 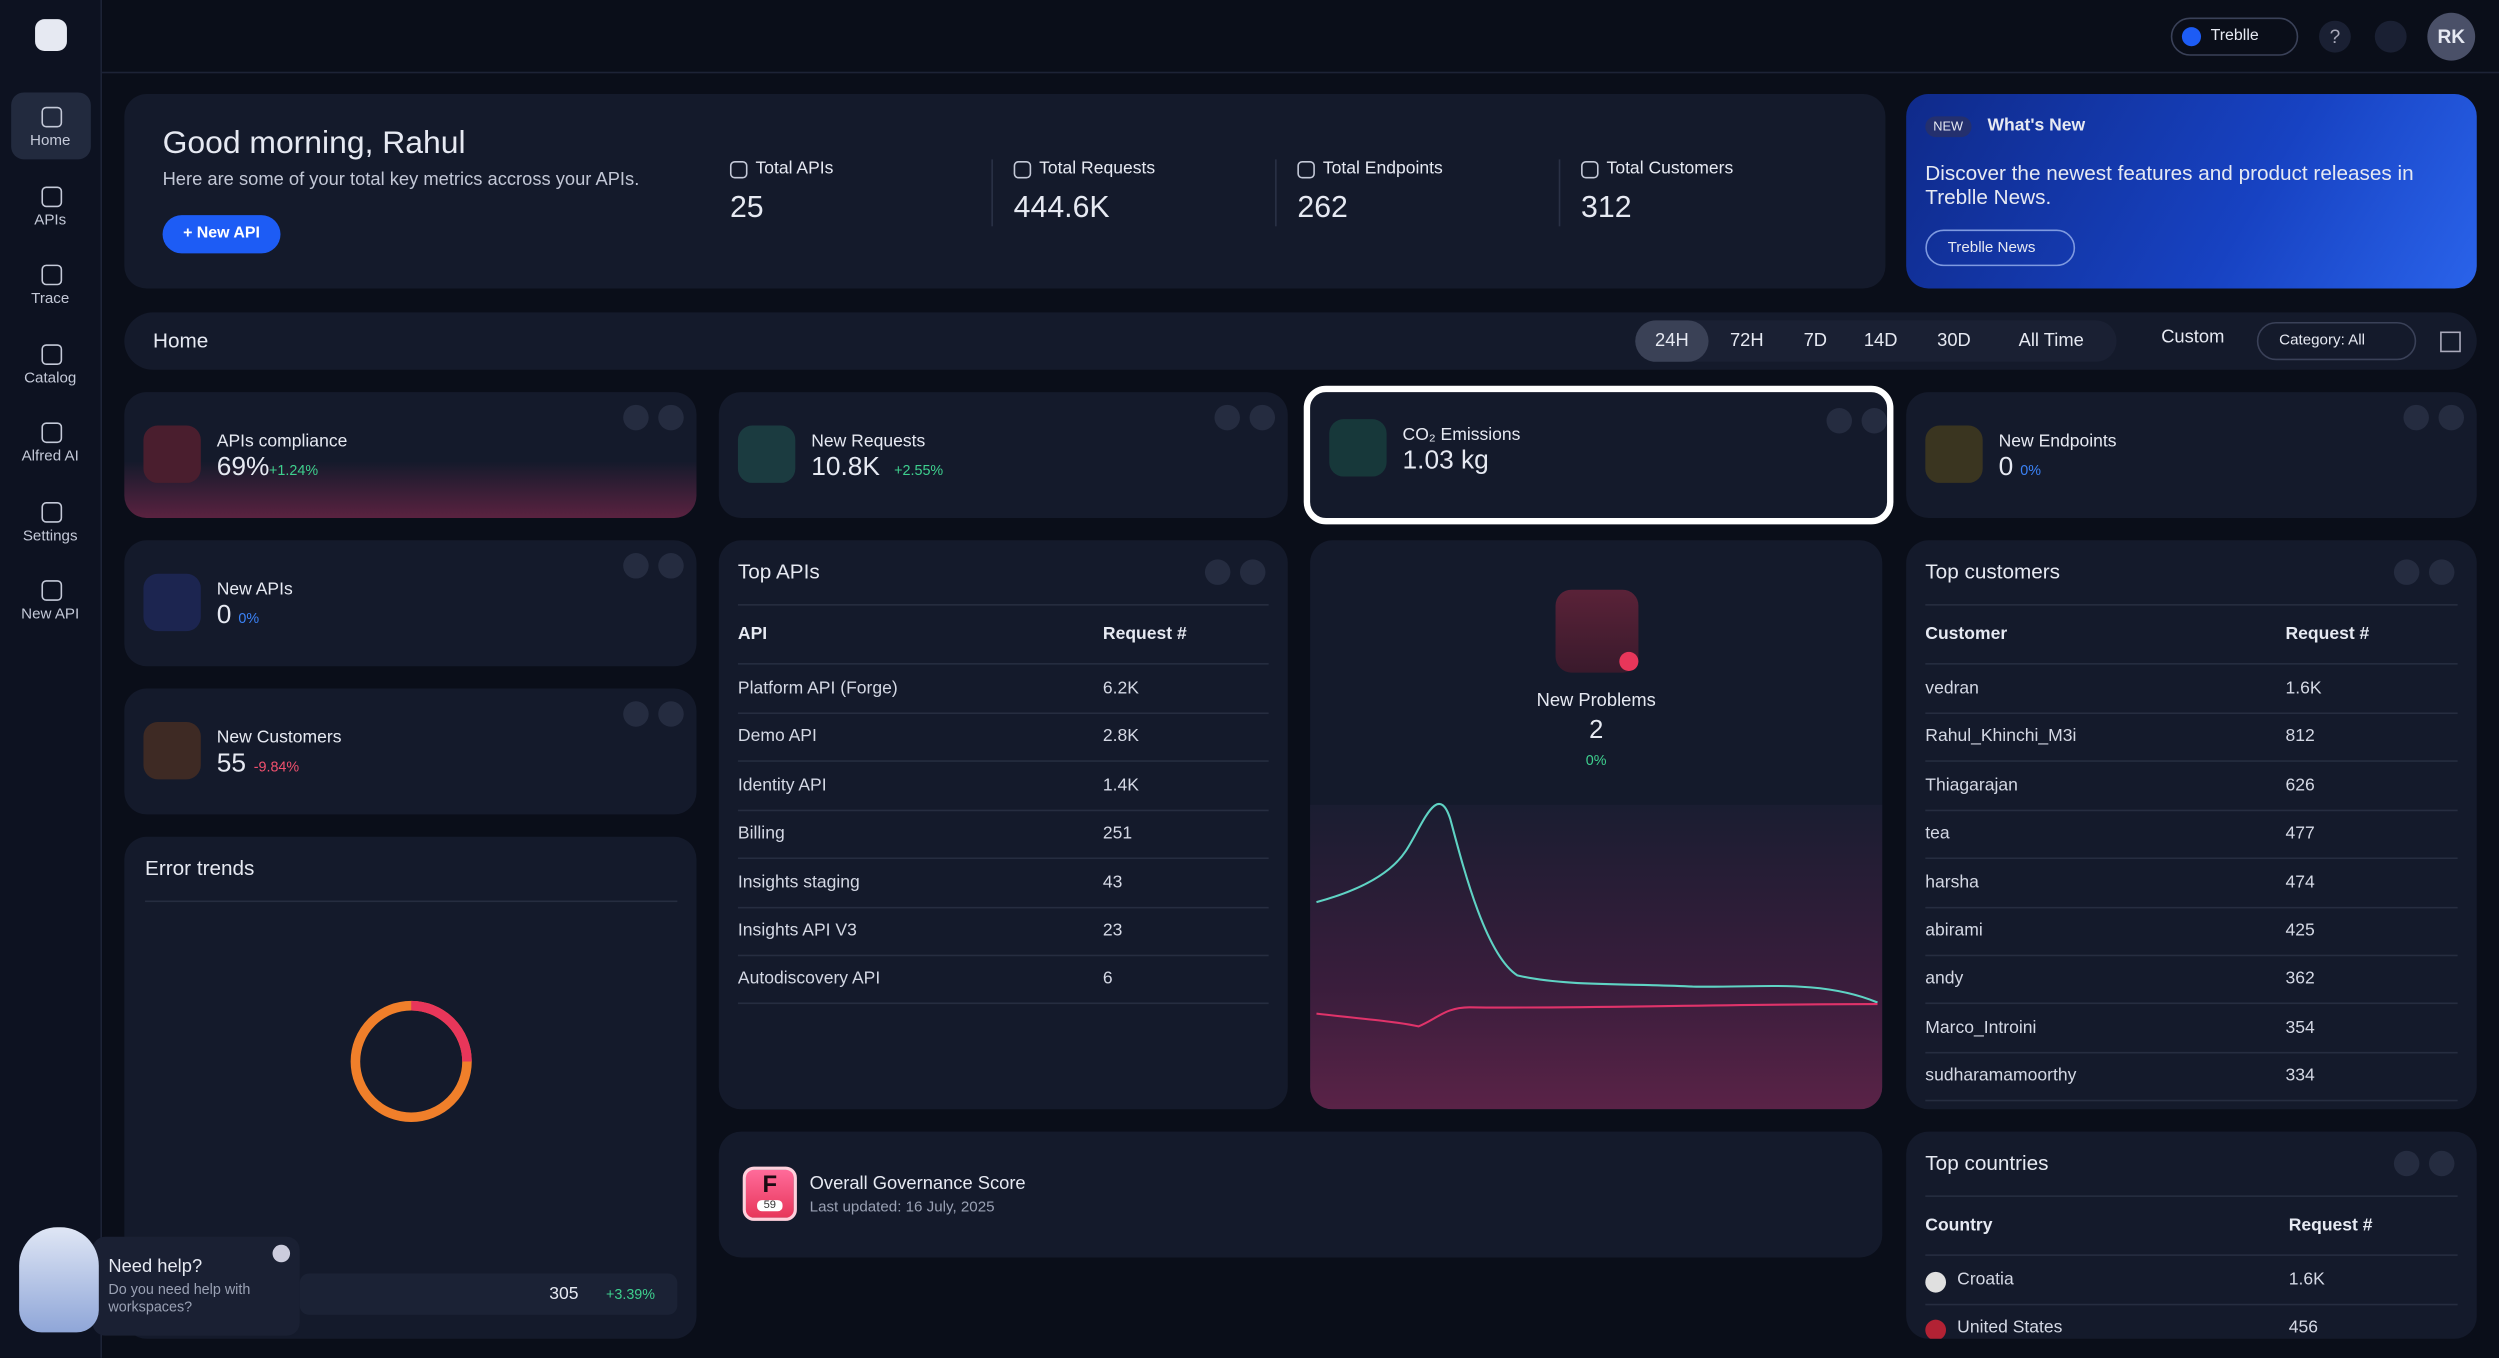 I want to click on assistant-avatar, so click(x=59, y=1280).